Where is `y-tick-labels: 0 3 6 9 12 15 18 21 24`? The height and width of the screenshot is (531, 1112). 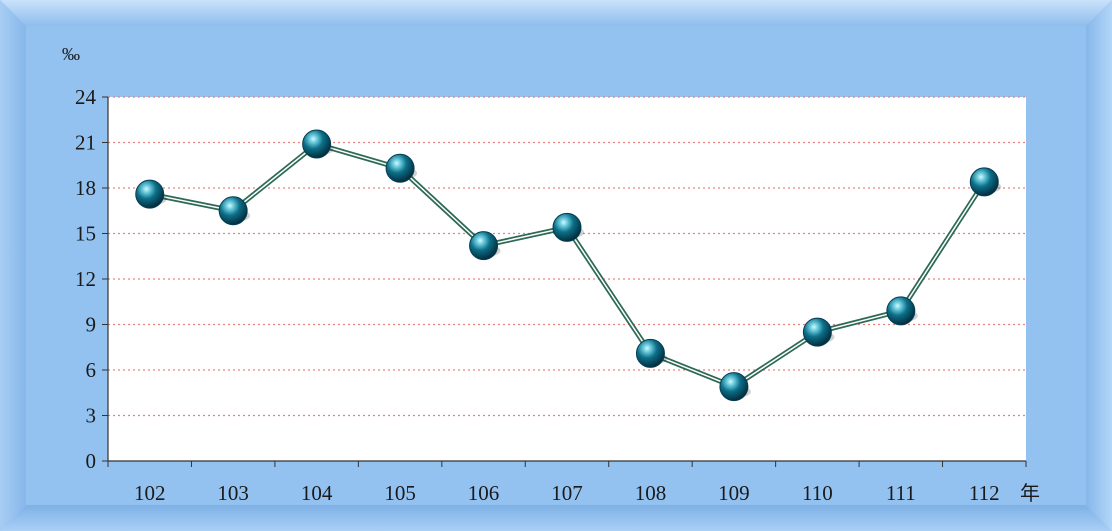
y-tick-labels: 0 3 6 9 12 15 18 21 24 is located at coordinates (86, 279).